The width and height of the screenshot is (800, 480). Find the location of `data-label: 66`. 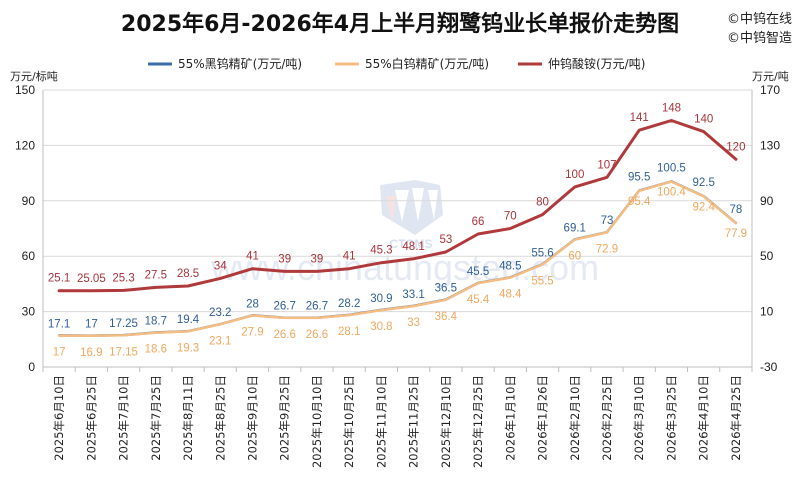

data-label: 66 is located at coordinates (478, 222).